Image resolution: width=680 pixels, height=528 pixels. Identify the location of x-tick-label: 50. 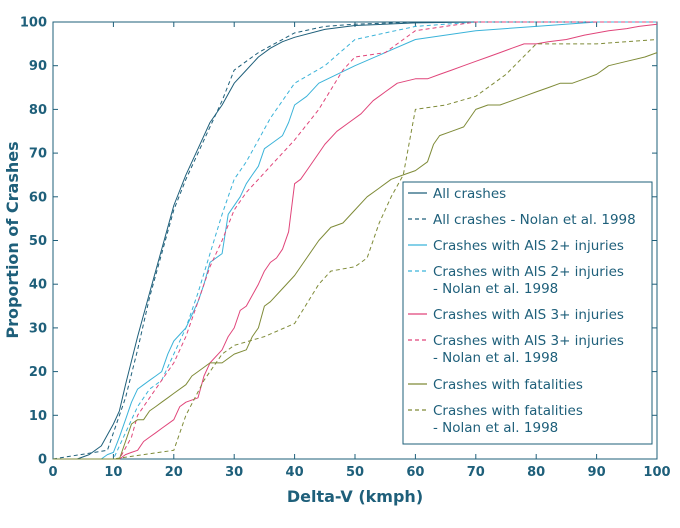
(355, 472).